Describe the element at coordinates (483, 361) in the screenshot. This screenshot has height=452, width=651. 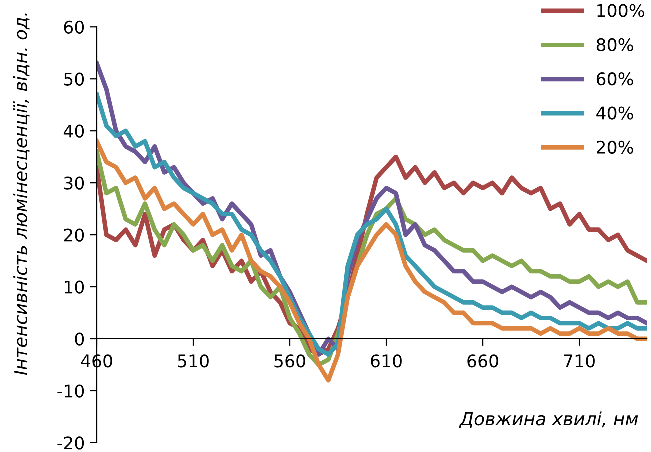
I see `x-tick-label: 660` at that location.